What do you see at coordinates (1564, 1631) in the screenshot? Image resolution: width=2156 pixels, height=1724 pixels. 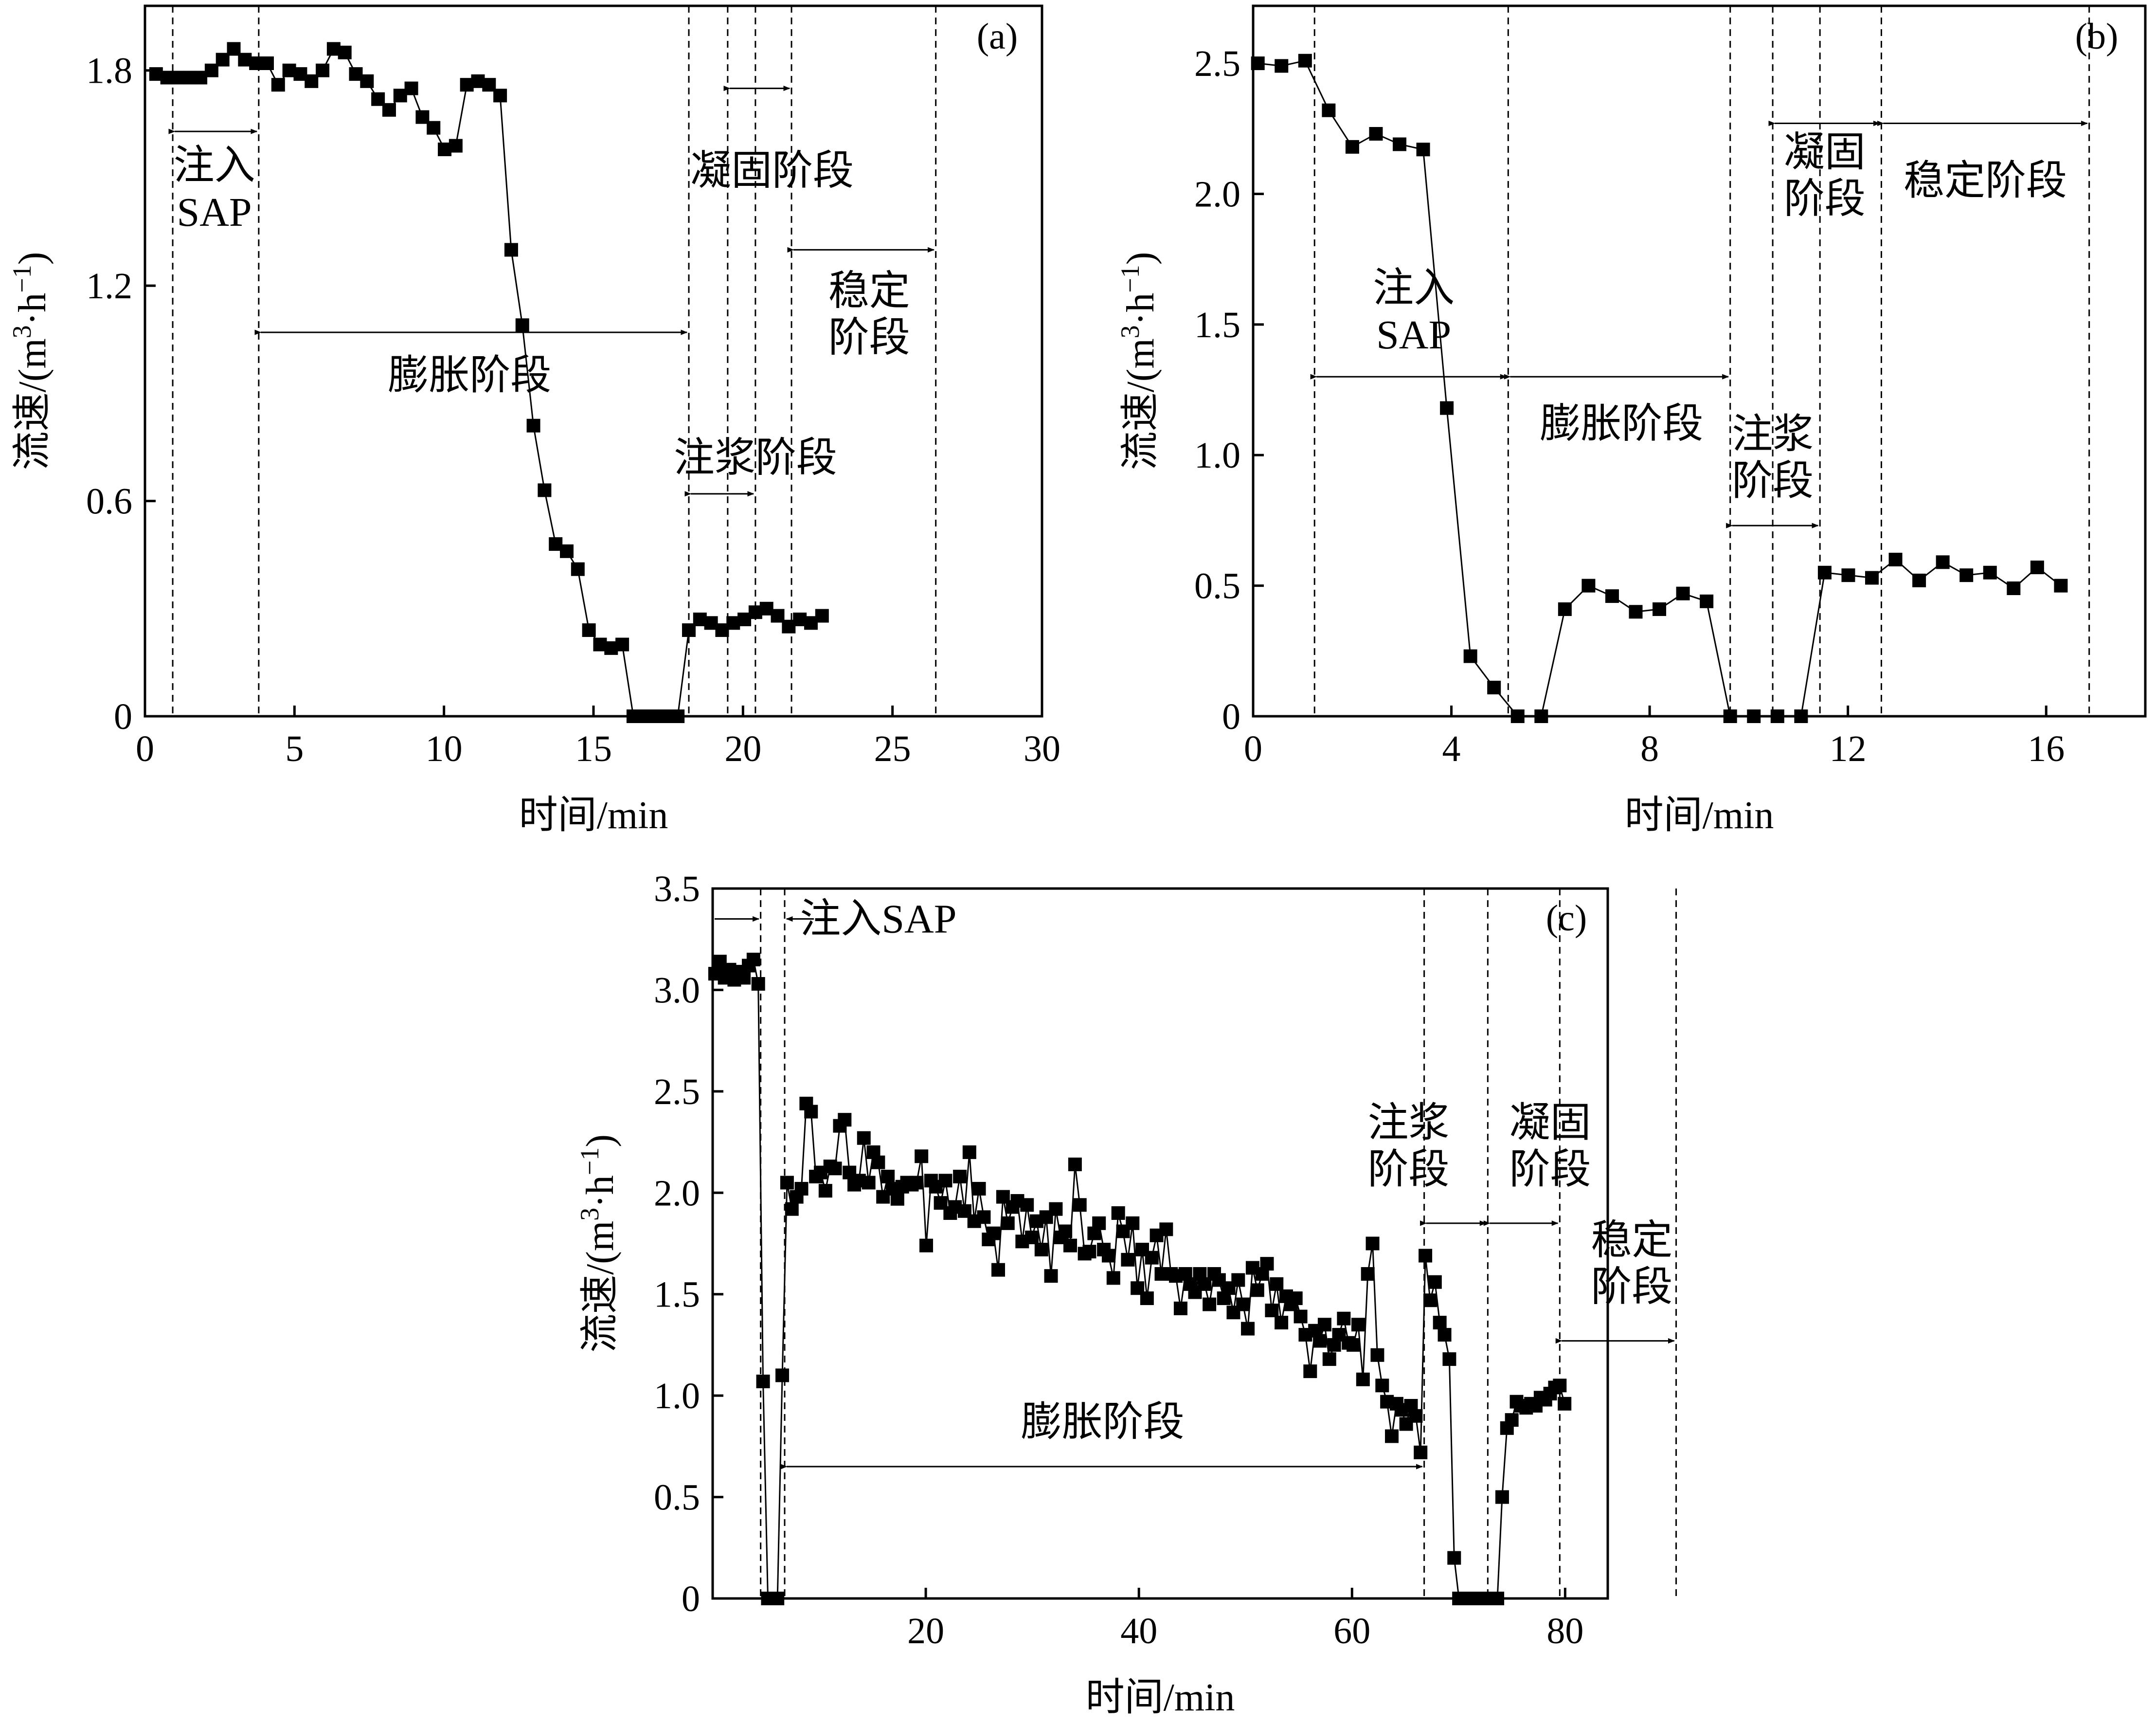 I see `x-tick-label: 80` at bounding box center [1564, 1631].